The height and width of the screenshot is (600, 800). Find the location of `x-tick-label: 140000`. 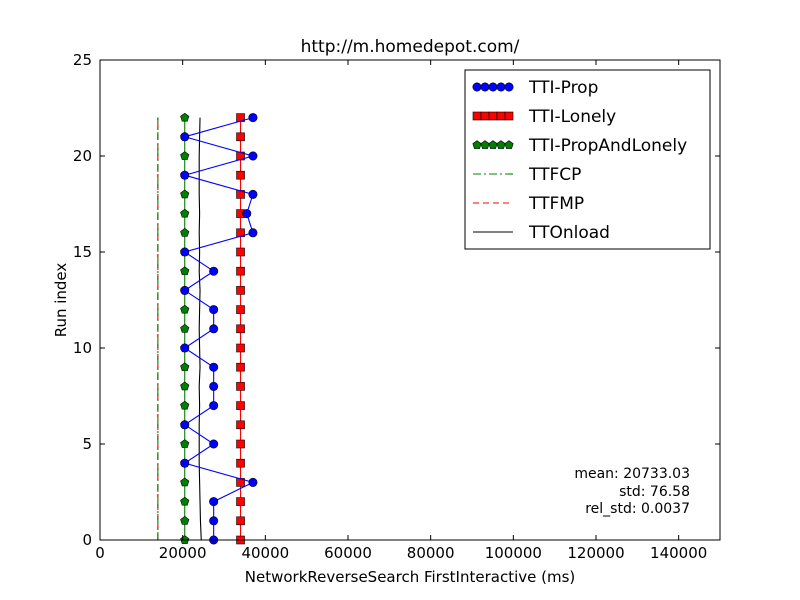

x-tick-label: 140000 is located at coordinates (678, 553).